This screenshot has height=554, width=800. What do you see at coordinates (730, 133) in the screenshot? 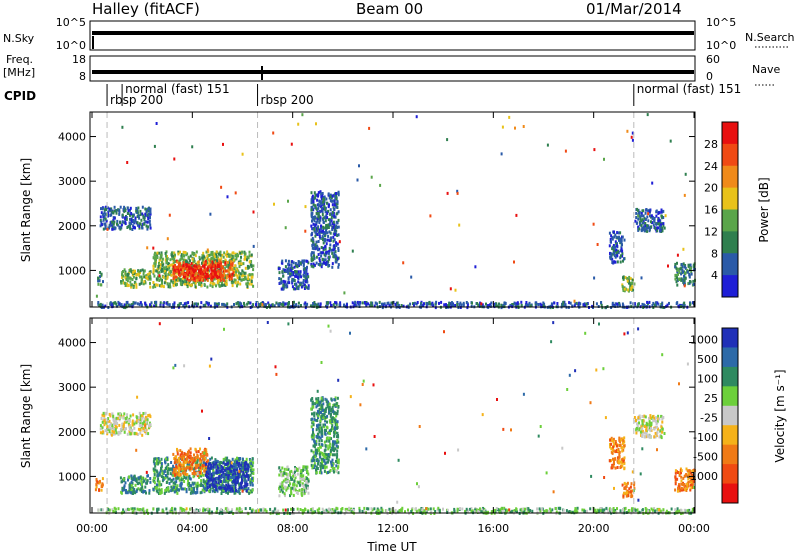
I see `colorbar-swatch` at bounding box center [730, 133].